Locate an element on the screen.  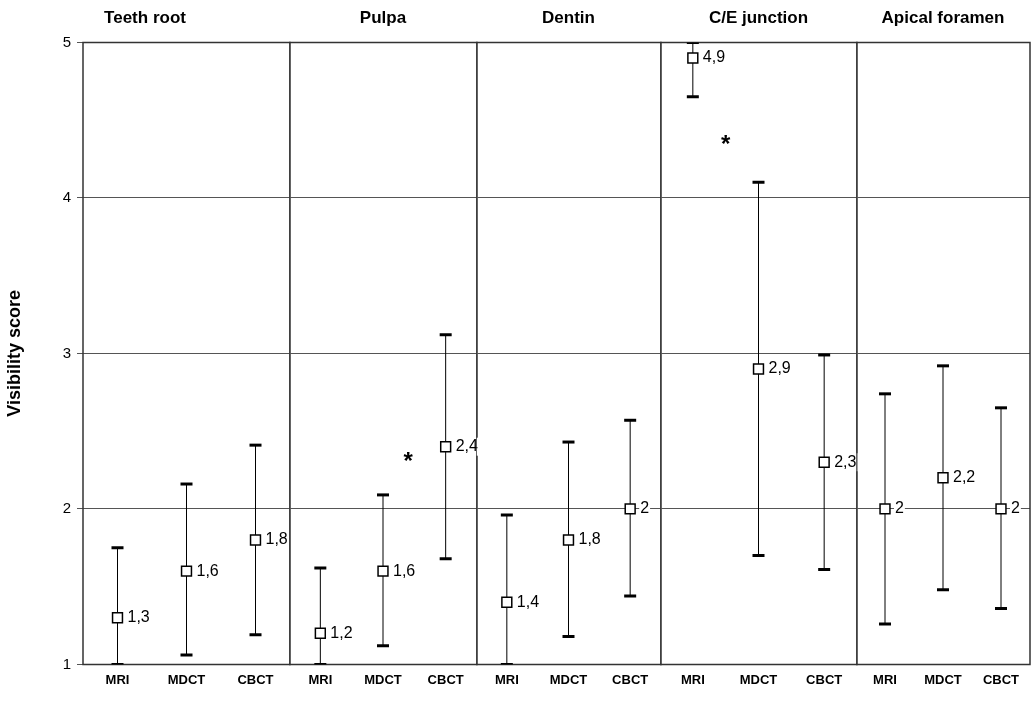
chart-title: Pulpa is located at coordinates (383, 17).